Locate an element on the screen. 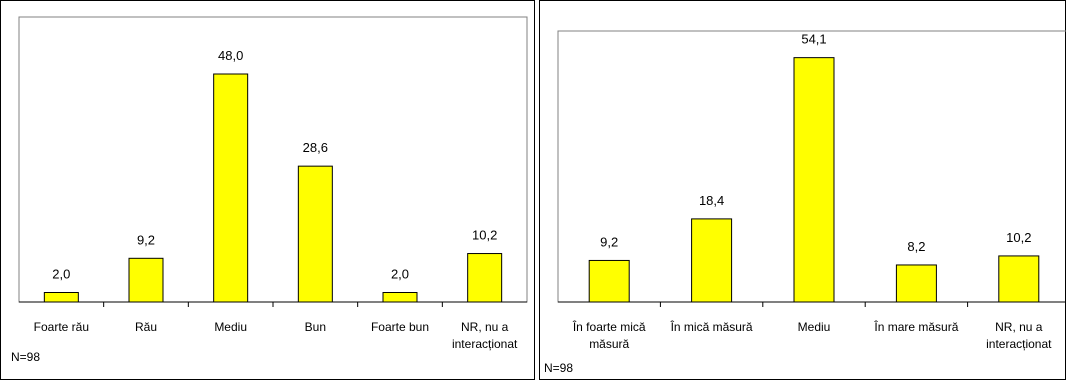  data-label: 28,6 is located at coordinates (315, 147).